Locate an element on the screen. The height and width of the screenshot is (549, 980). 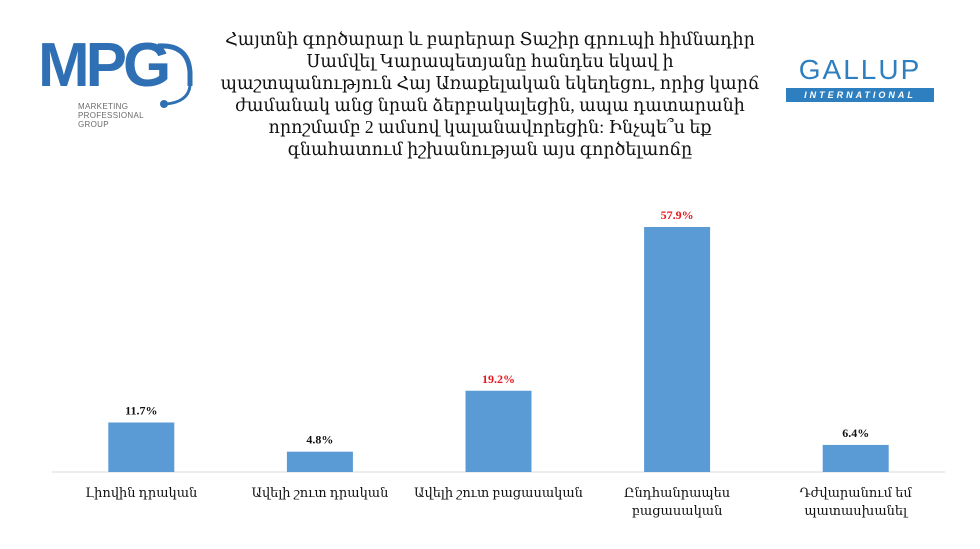
category-label: Ավելի շուտ բացասական is located at coordinates (498, 492).